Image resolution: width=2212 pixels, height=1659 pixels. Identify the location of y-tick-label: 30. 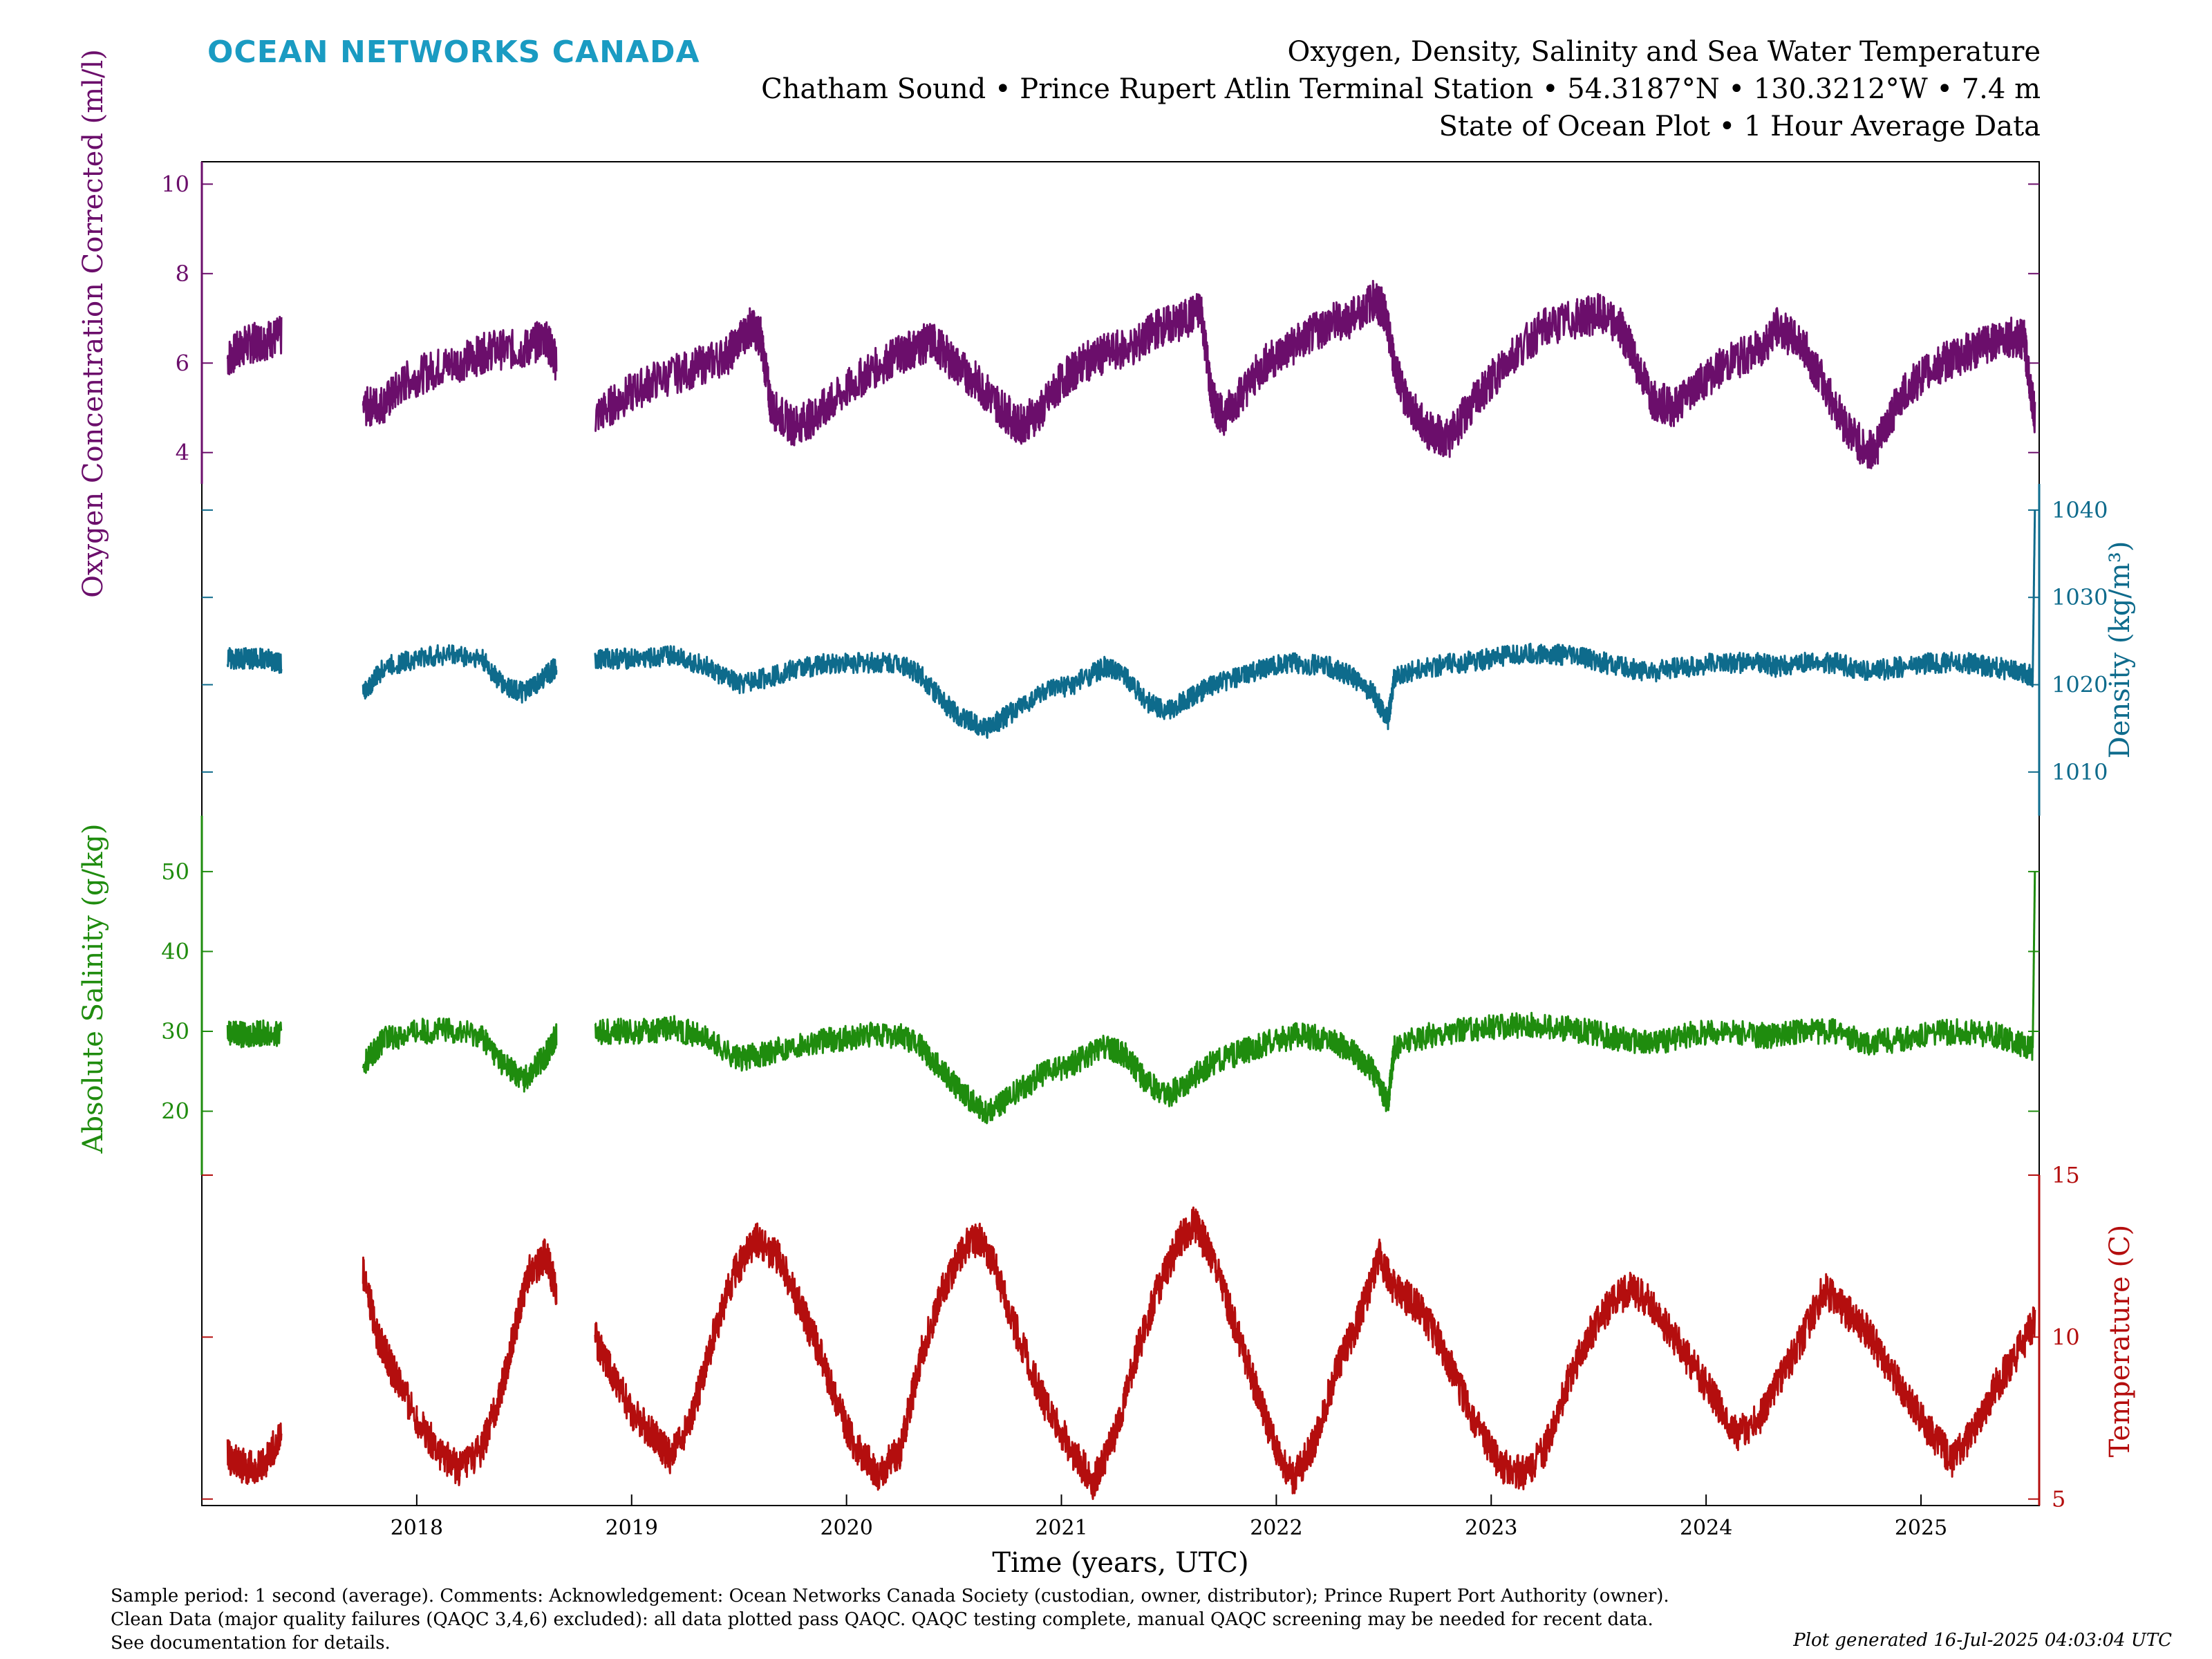
(175, 1031).